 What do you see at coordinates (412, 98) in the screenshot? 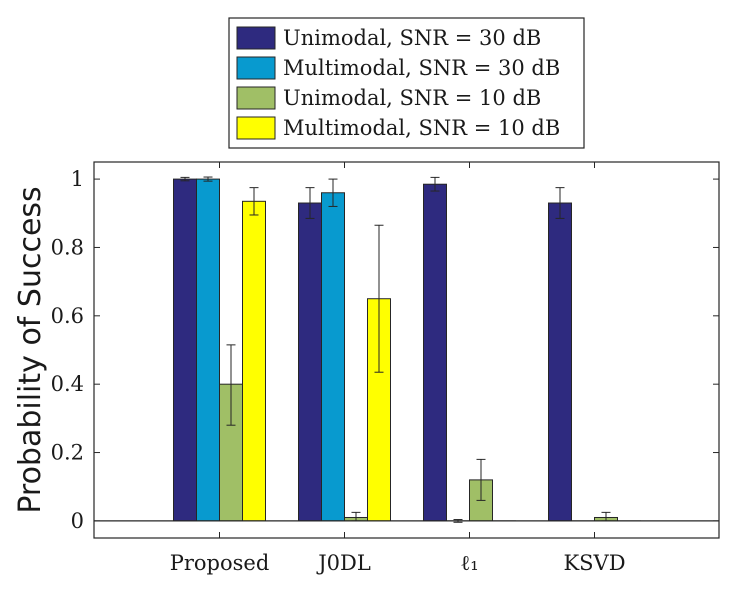
I see `legend-label: Unimodal, SNR = 10 dB` at bounding box center [412, 98].